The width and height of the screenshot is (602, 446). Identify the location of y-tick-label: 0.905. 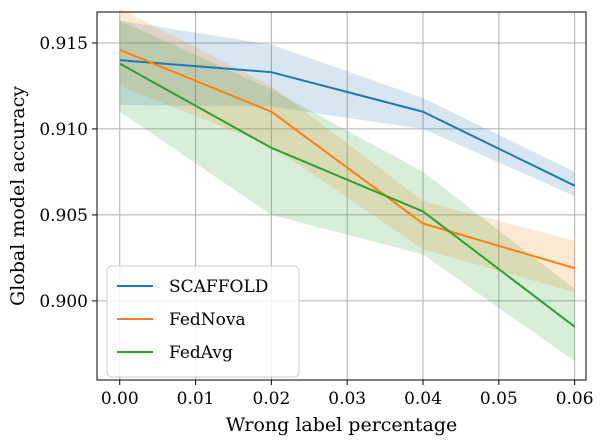
(63, 216).